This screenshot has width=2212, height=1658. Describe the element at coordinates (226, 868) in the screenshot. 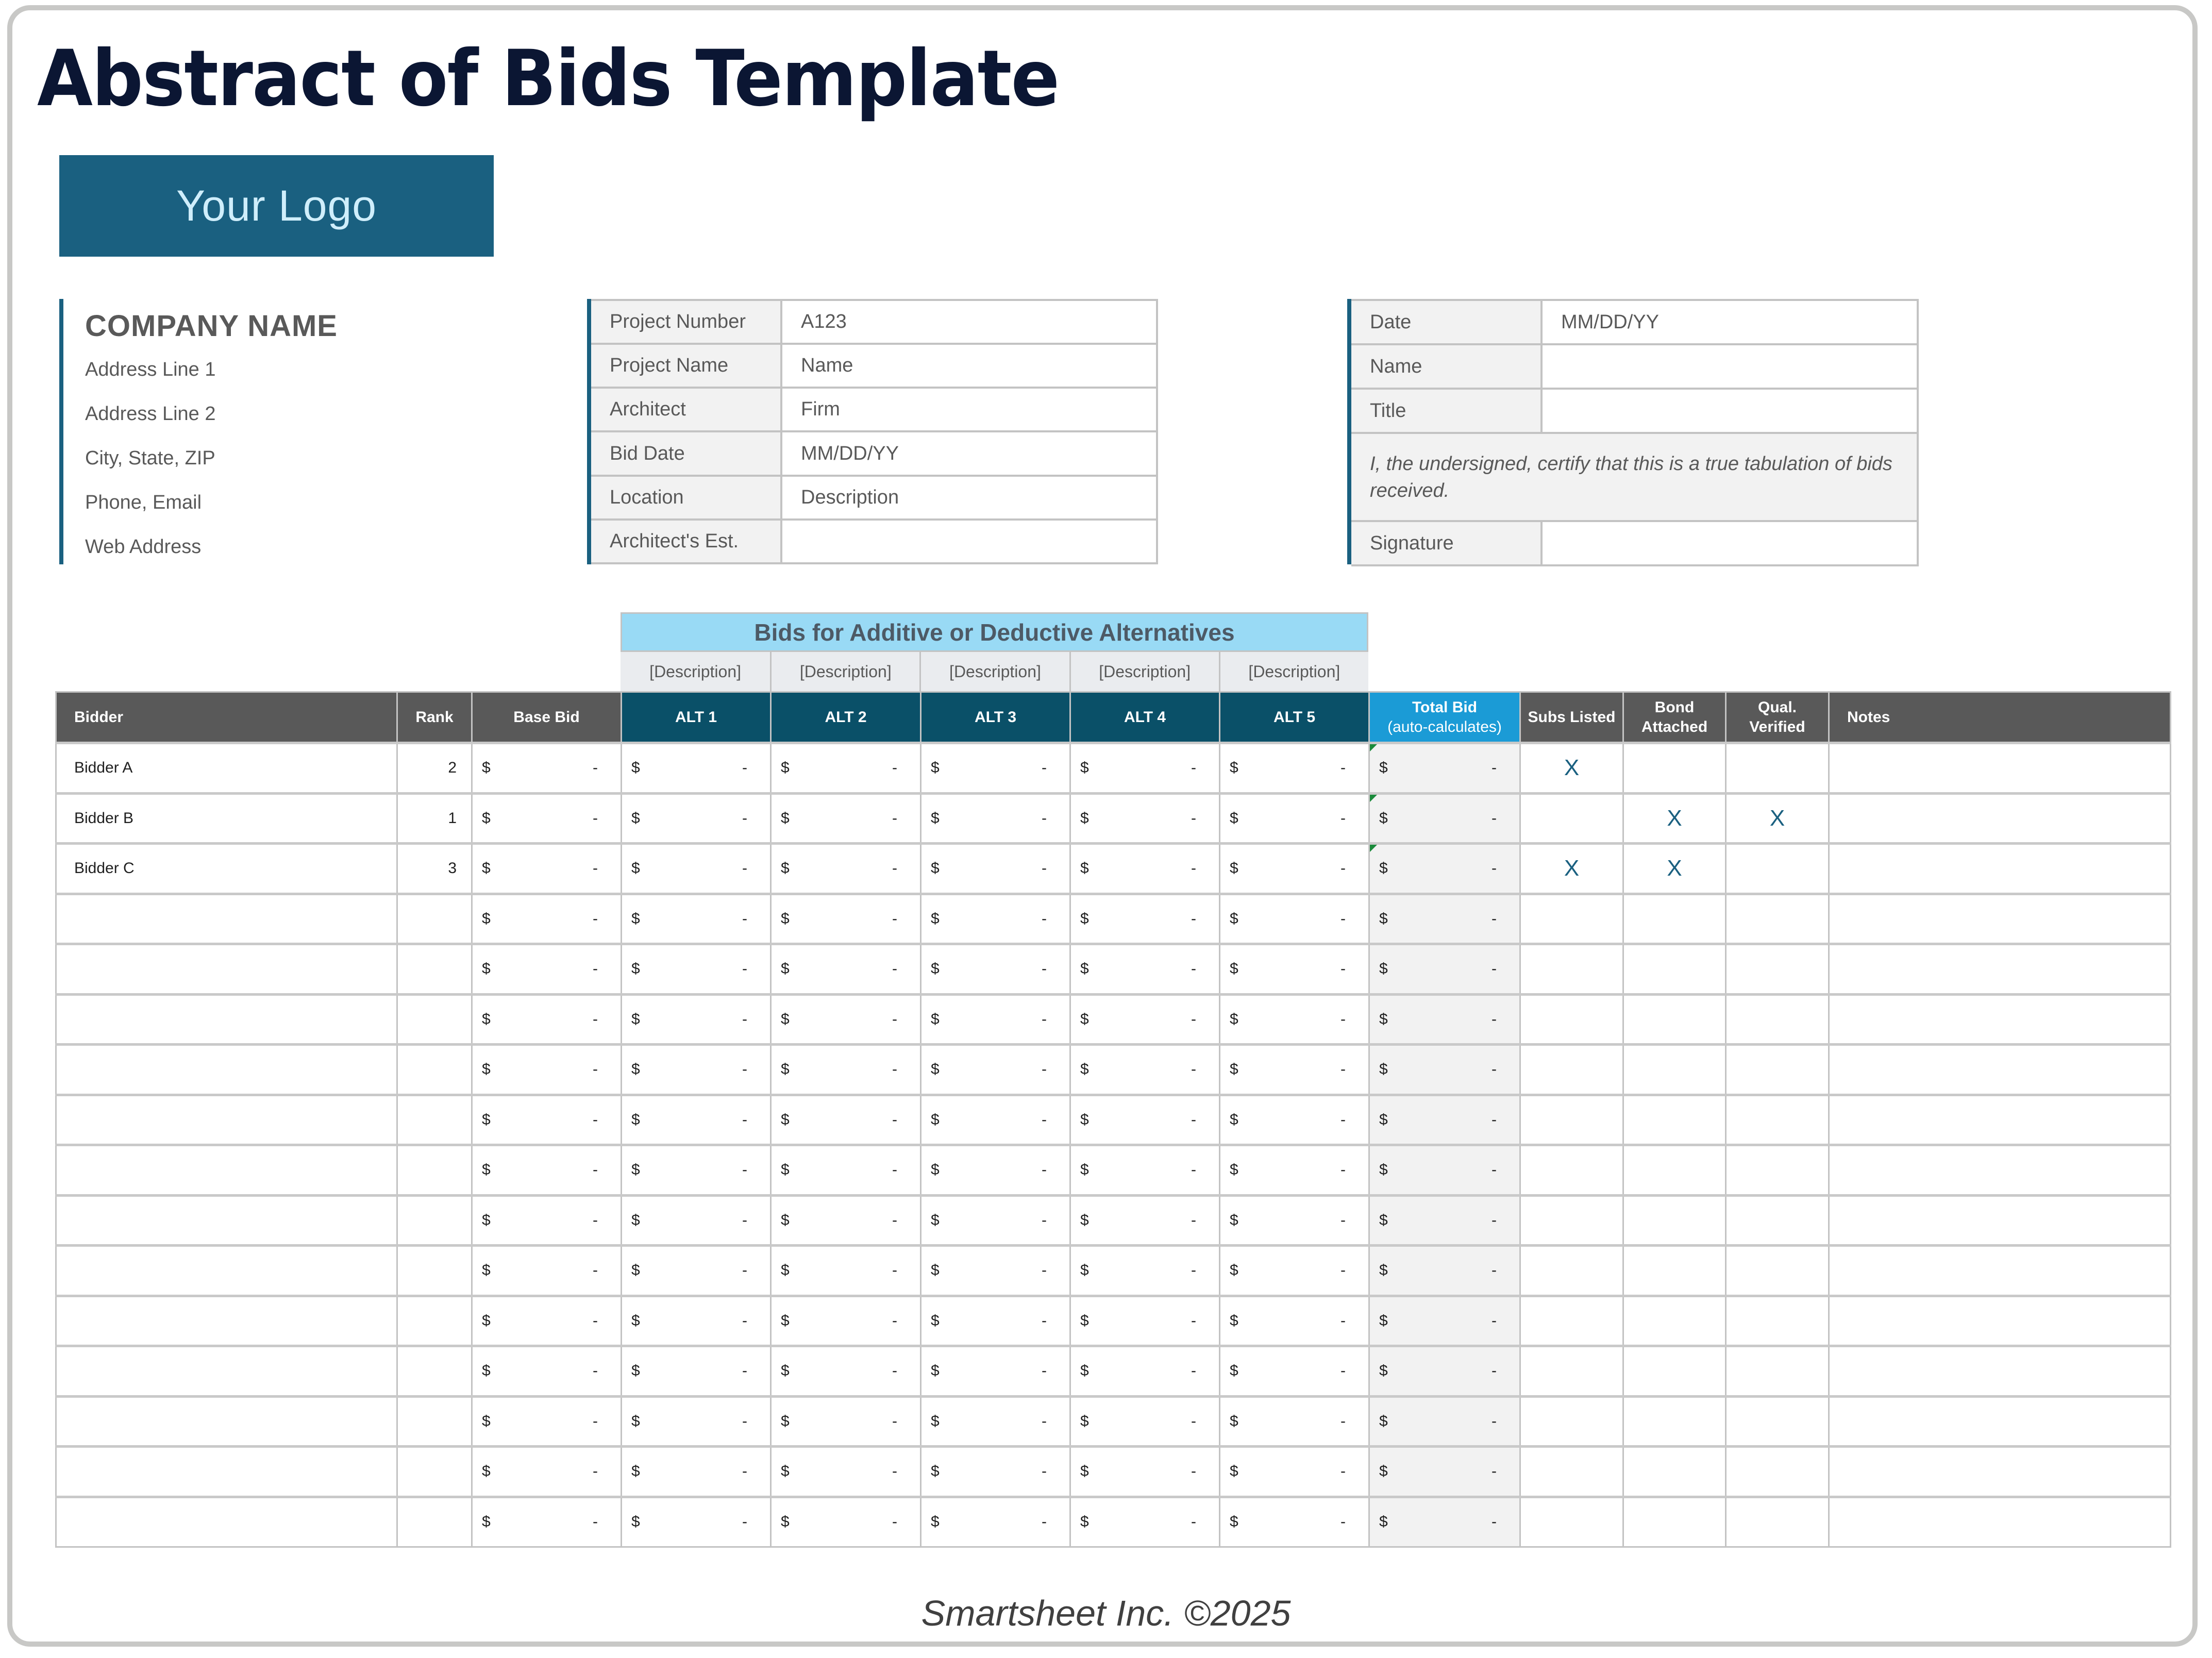

I see `bidder-cell: Bidder C` at that location.